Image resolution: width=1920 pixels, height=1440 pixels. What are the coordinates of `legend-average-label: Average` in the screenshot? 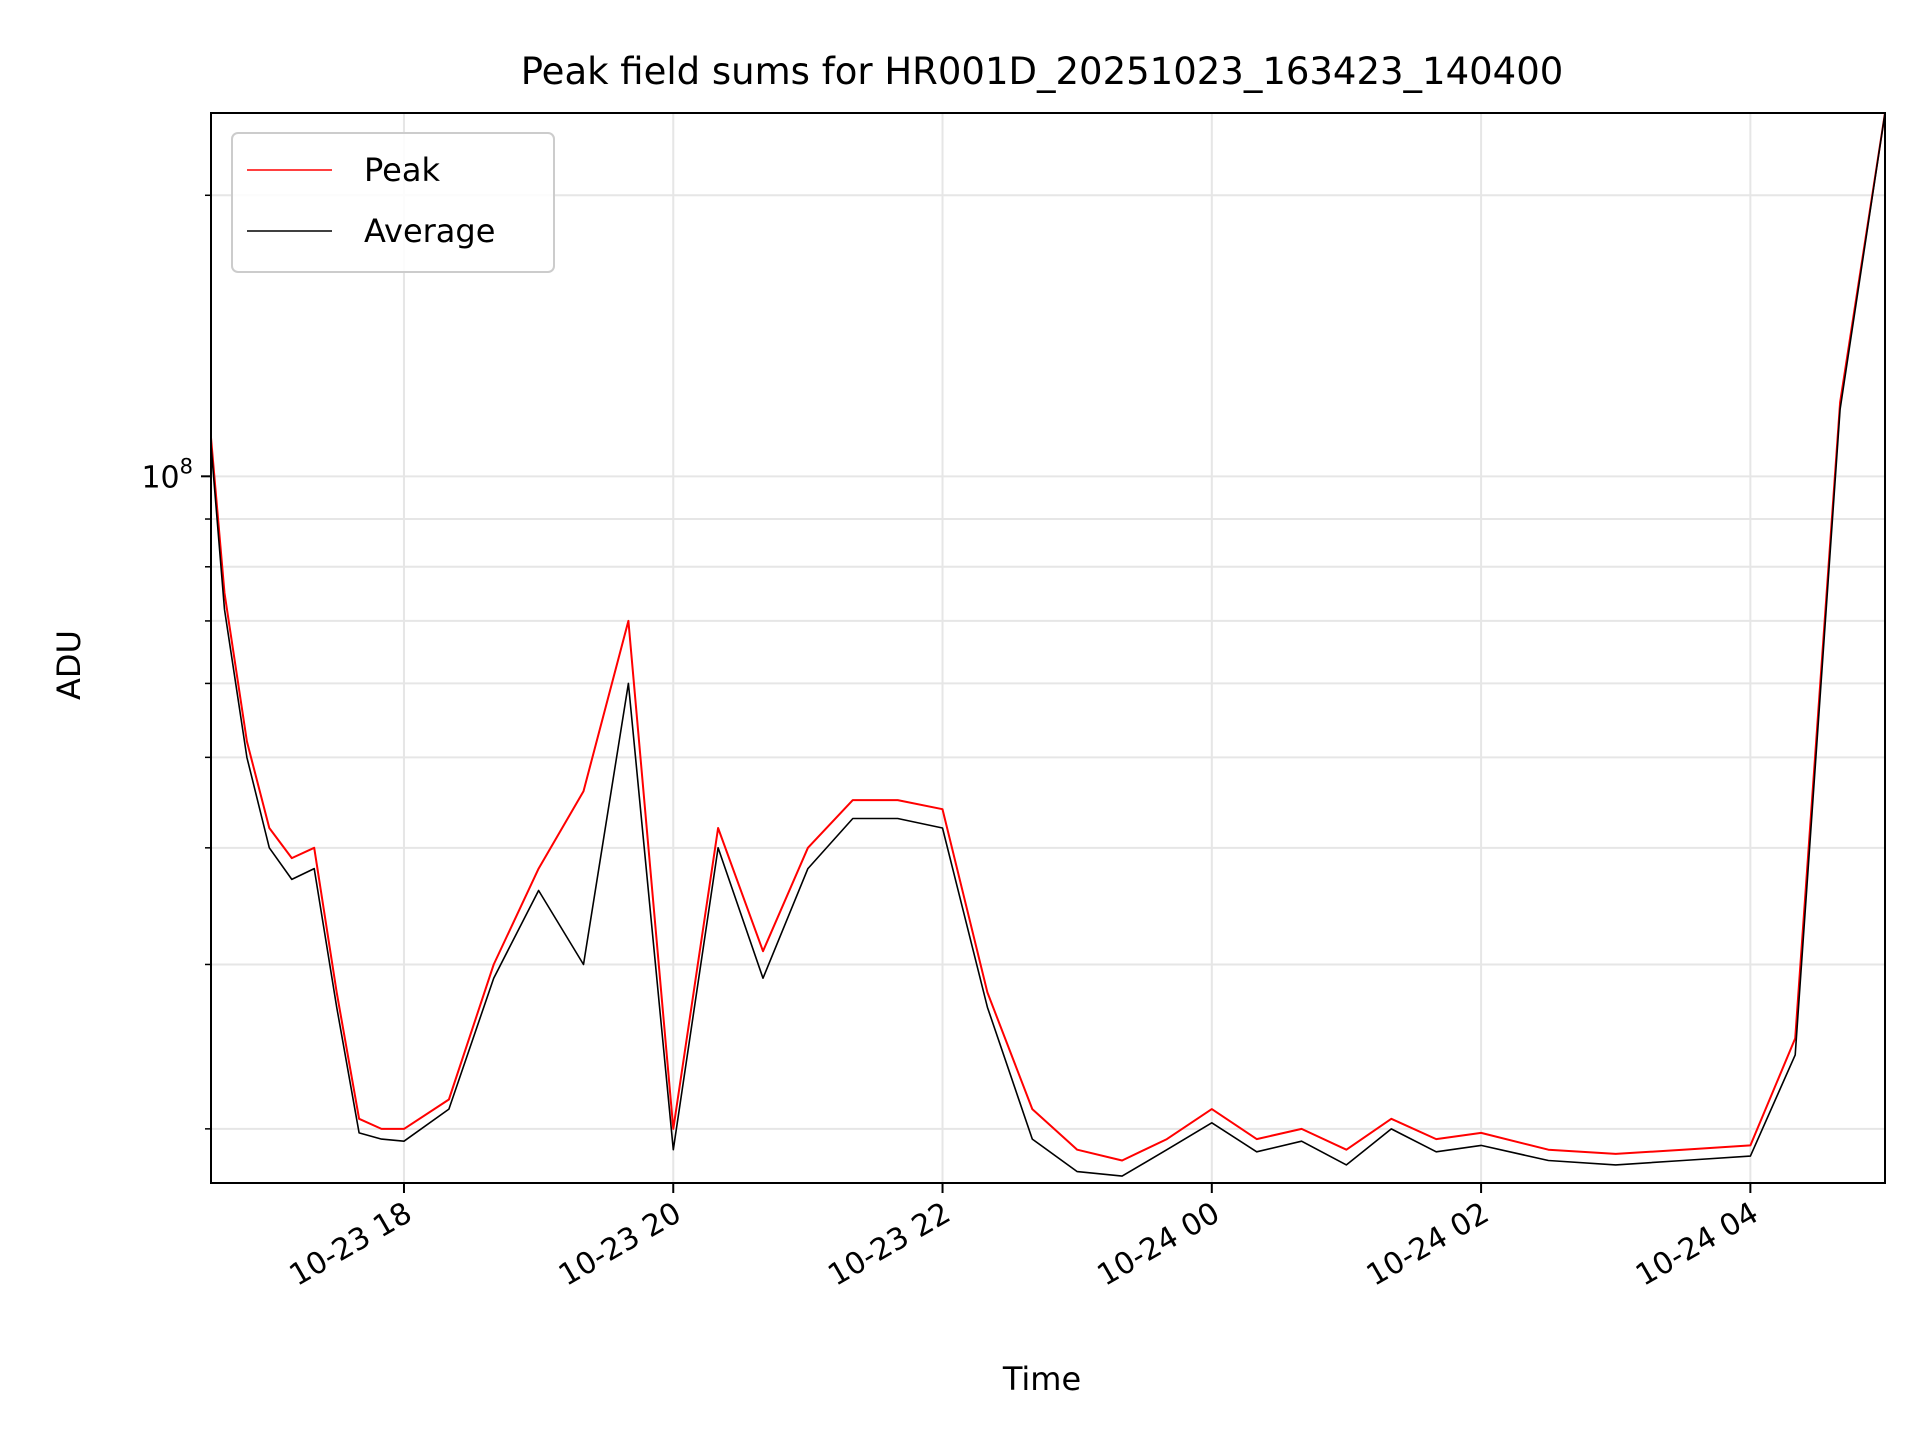 It's located at (429, 231).